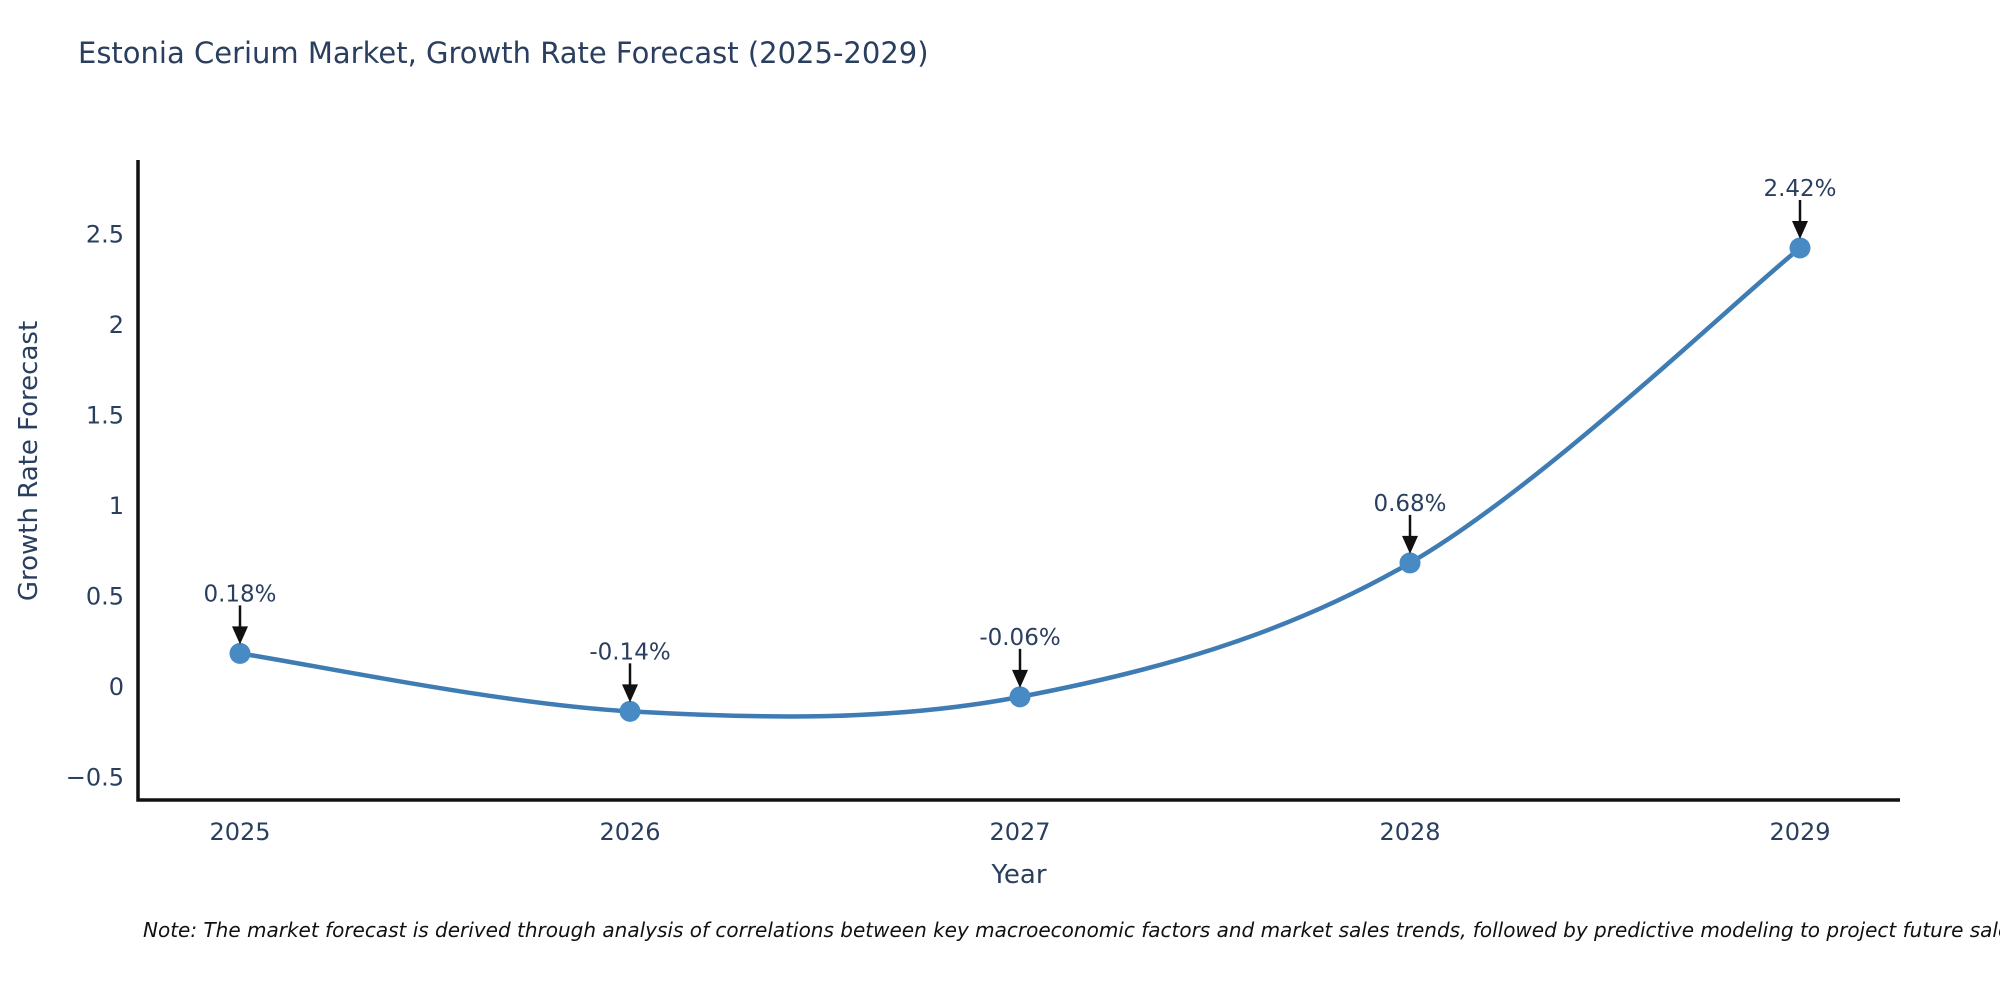  What do you see at coordinates (239, 832) in the screenshot?
I see `x-tick-label: 2025` at bounding box center [239, 832].